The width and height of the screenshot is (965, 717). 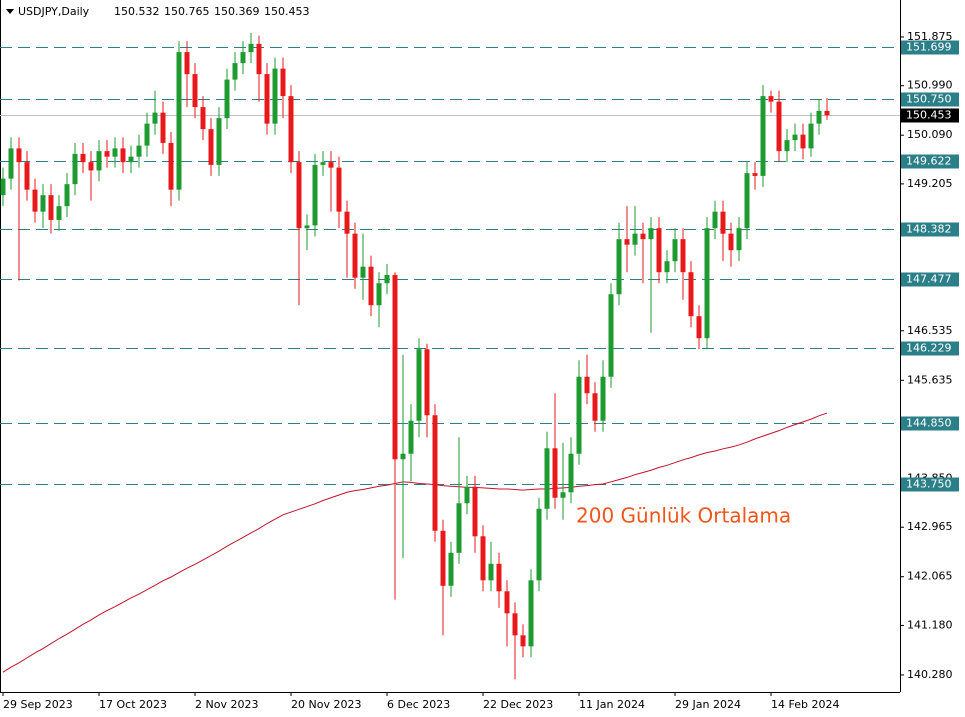 What do you see at coordinates (930, 674) in the screenshot?
I see `y-tick-label: 140.280` at bounding box center [930, 674].